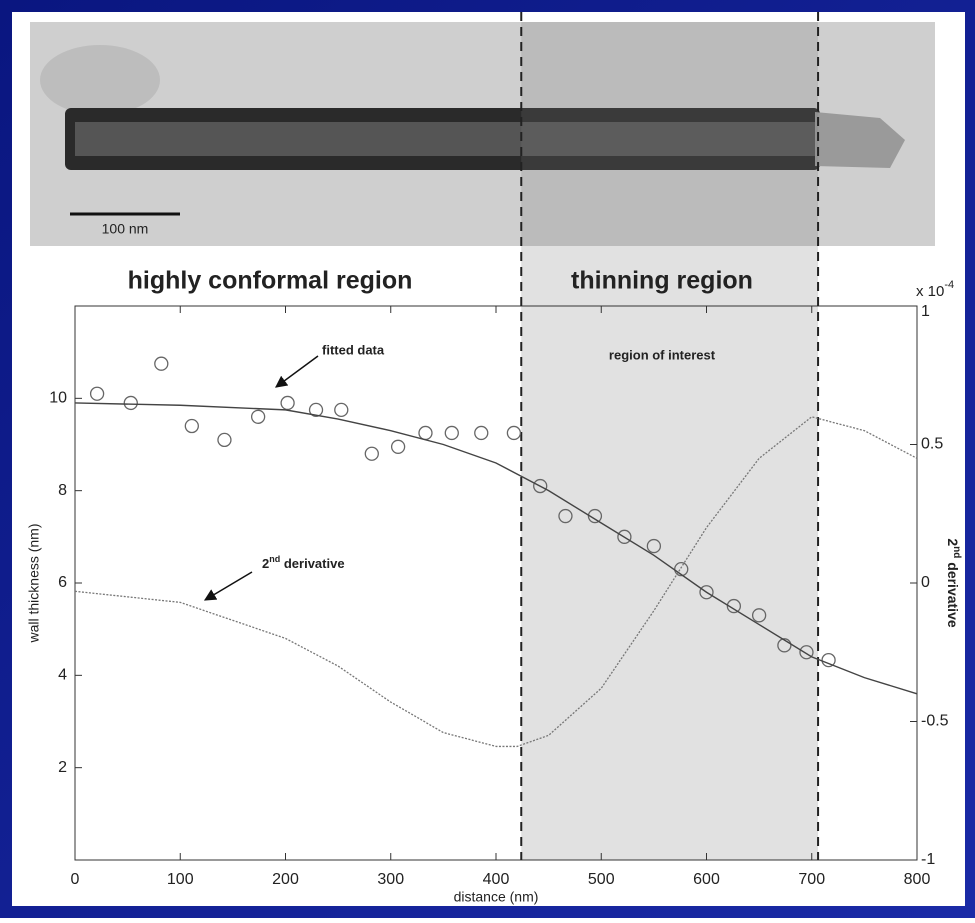 The height and width of the screenshot is (923, 975). I want to click on annotation-sup: nd, so click(274, 559).